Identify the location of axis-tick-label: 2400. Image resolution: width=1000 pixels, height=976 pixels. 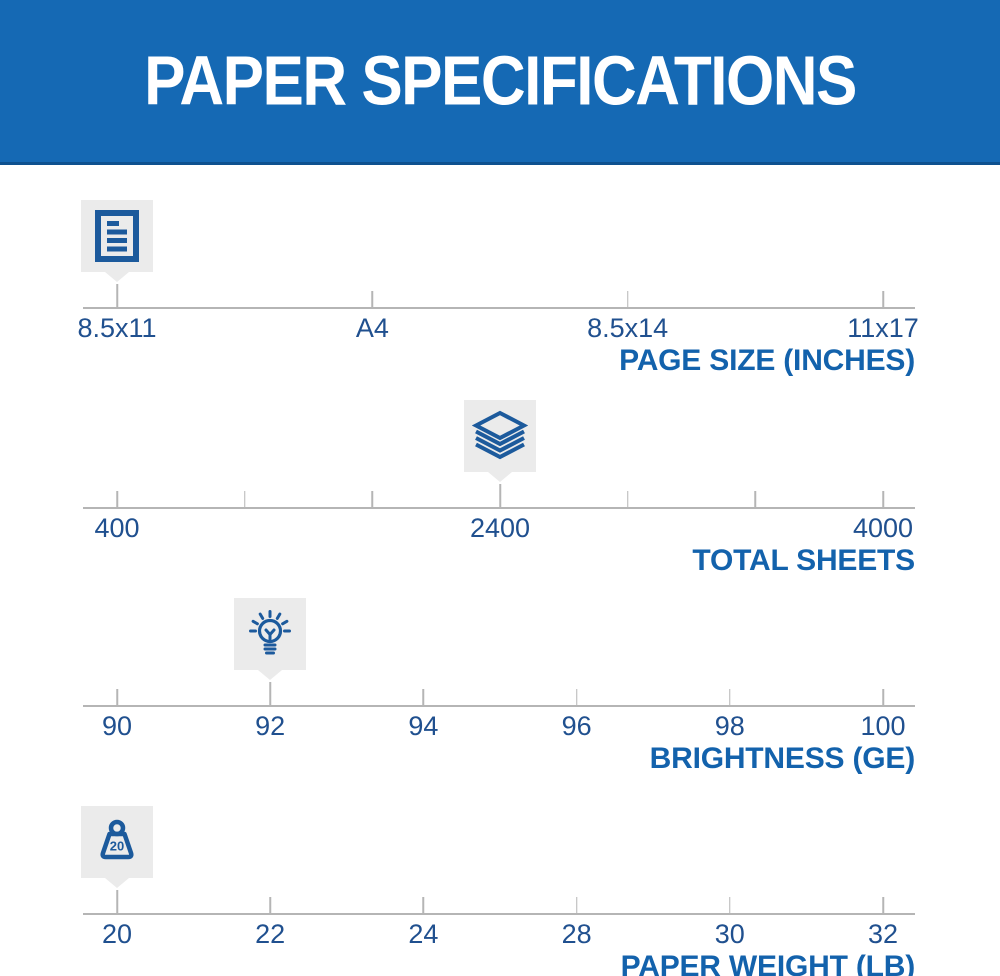
(500, 528).